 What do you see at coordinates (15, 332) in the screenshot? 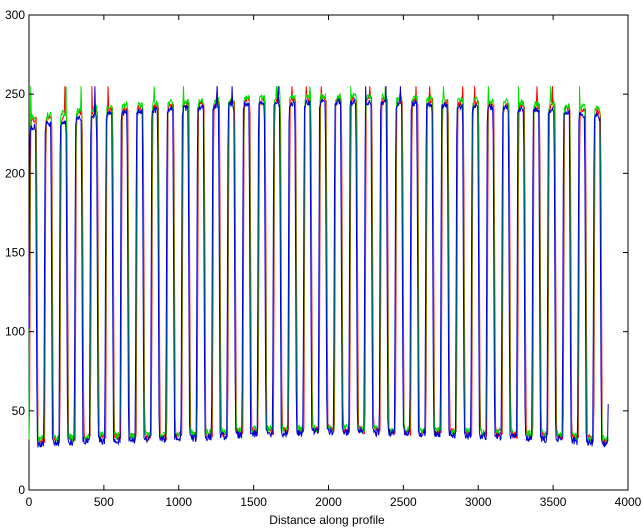
I see `y-tick-label: 100` at bounding box center [15, 332].